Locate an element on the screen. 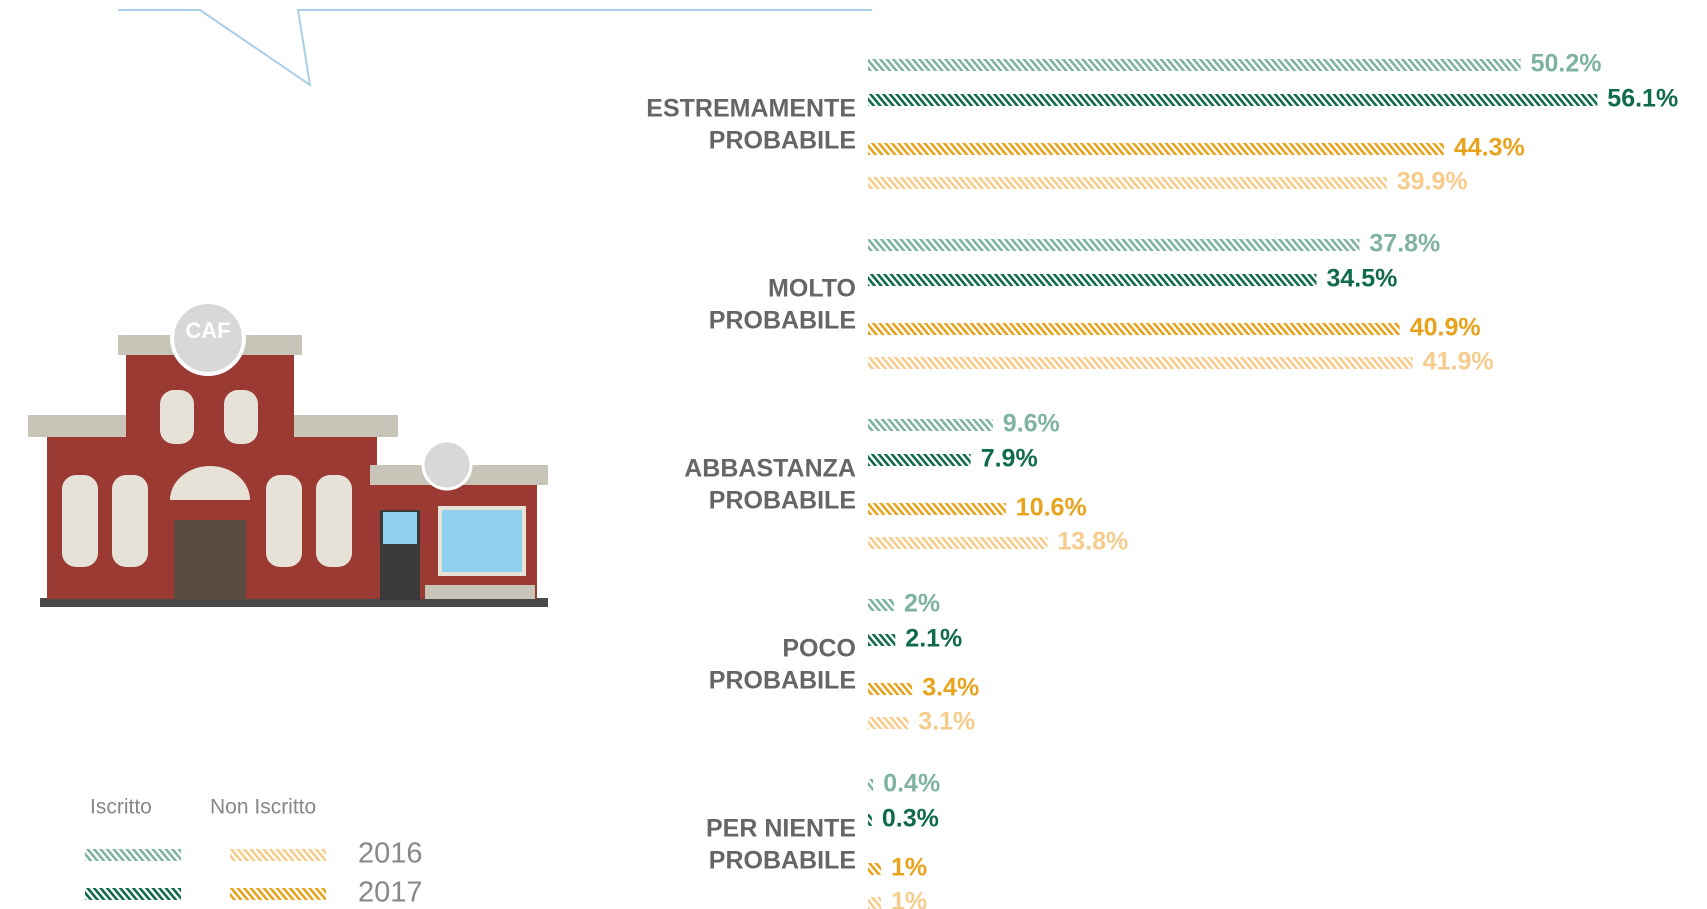 The width and height of the screenshot is (1707, 909). value-label: 41.9% is located at coordinates (1458, 362).